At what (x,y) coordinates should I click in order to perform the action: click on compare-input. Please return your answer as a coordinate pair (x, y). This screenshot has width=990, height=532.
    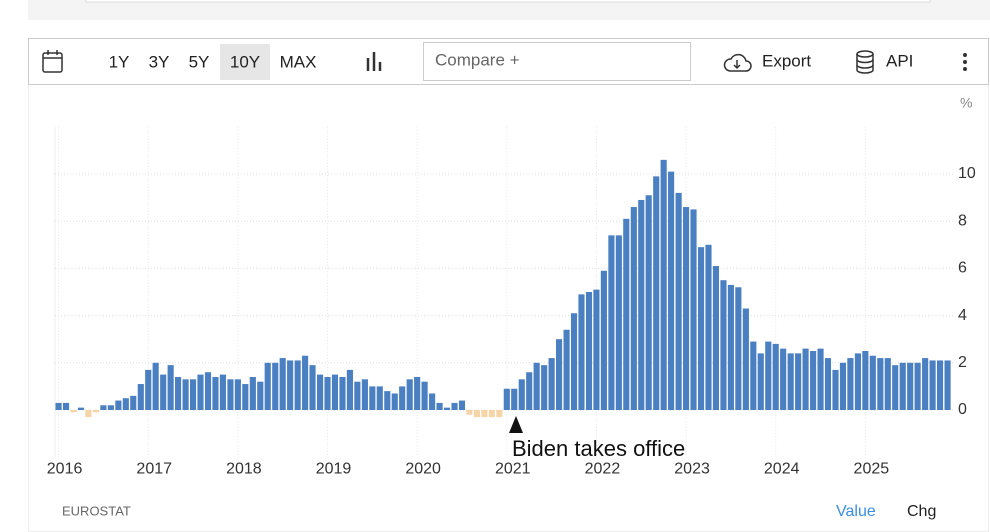
    Looking at the image, I should click on (557, 61).